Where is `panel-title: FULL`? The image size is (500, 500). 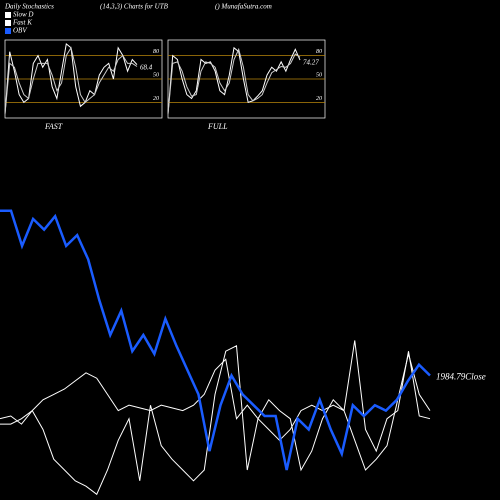
panel-title: FULL is located at coordinates (217, 126).